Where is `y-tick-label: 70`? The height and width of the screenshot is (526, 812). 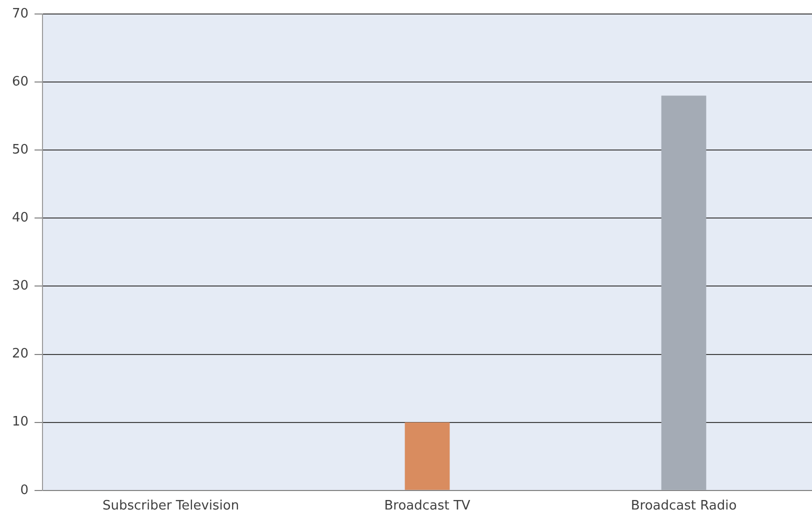
y-tick-label: 70 is located at coordinates (20, 14).